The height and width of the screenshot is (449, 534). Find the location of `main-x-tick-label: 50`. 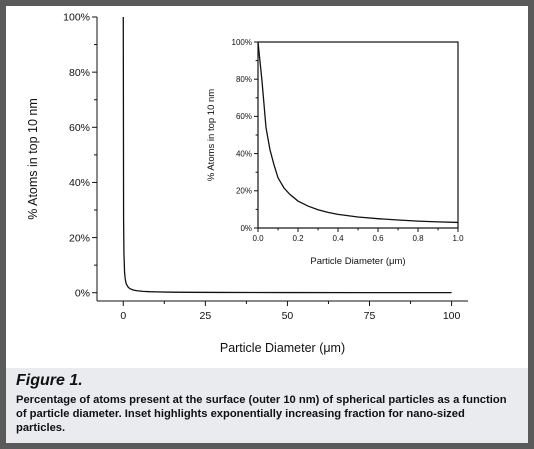

main-x-tick-label: 50 is located at coordinates (288, 316).